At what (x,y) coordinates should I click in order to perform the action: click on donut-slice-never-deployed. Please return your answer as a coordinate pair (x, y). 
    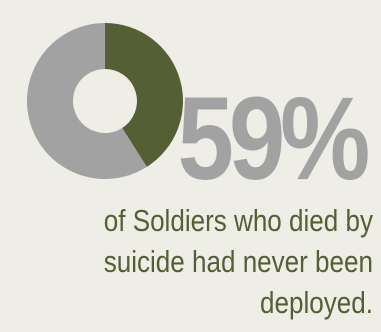
    Looking at the image, I should click on (144, 95).